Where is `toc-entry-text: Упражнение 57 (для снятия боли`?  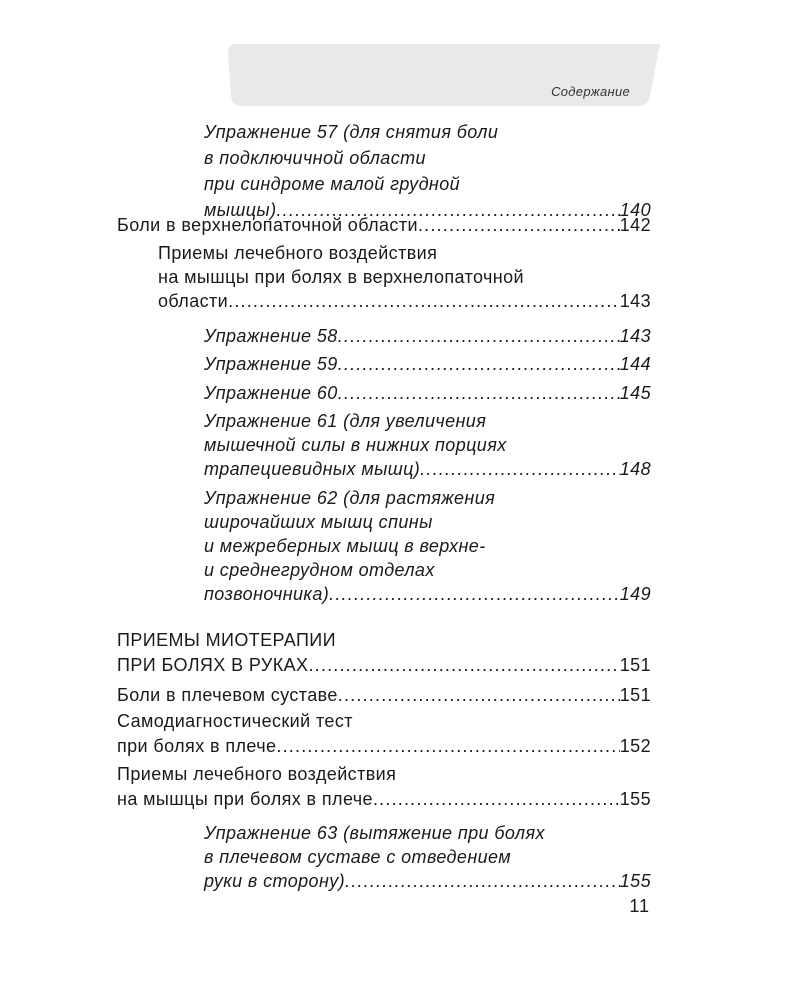 toc-entry-text: Упражнение 57 (для снятия боли is located at coordinates (351, 132).